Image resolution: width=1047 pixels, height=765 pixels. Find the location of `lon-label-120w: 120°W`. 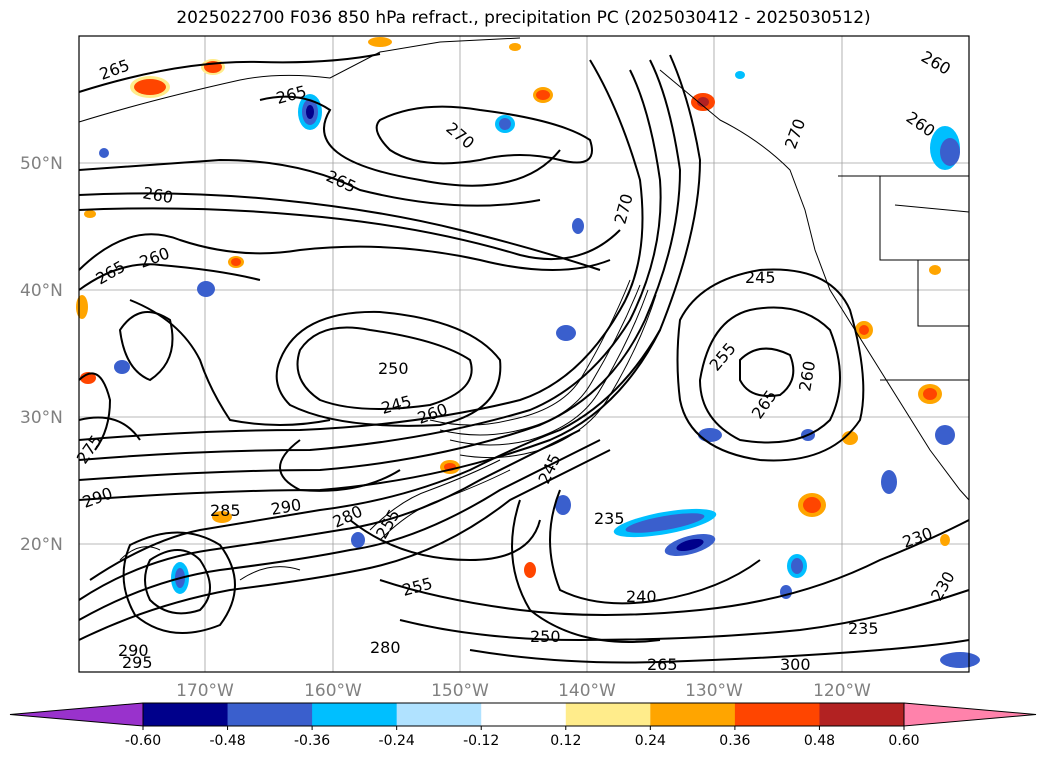

lon-label-120w: 120°W is located at coordinates (842, 691).